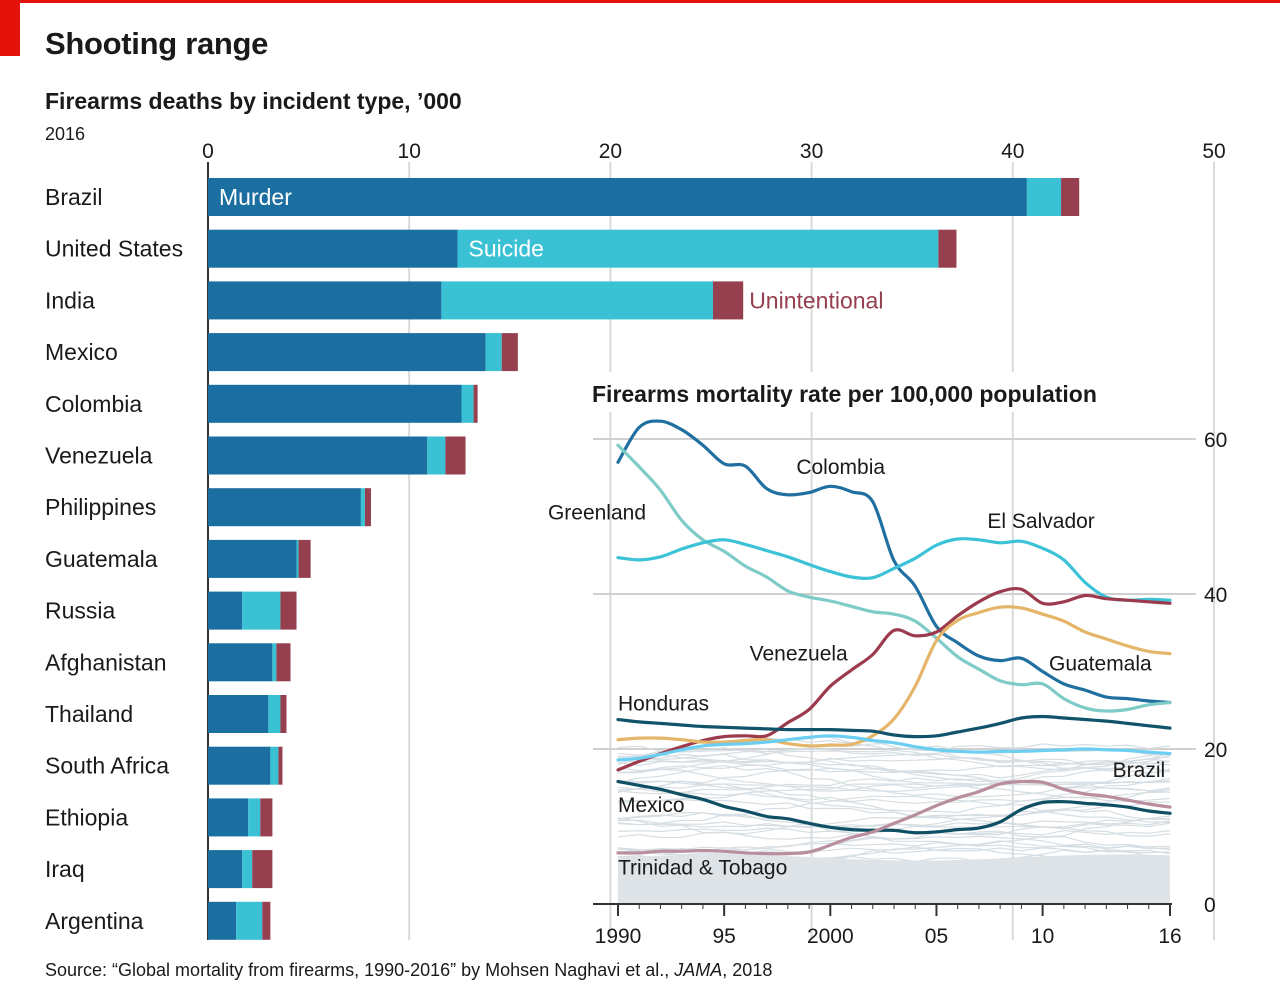 This screenshot has width=1280, height=1000. What do you see at coordinates (80, 611) in the screenshot?
I see `country-label: Russia` at bounding box center [80, 611].